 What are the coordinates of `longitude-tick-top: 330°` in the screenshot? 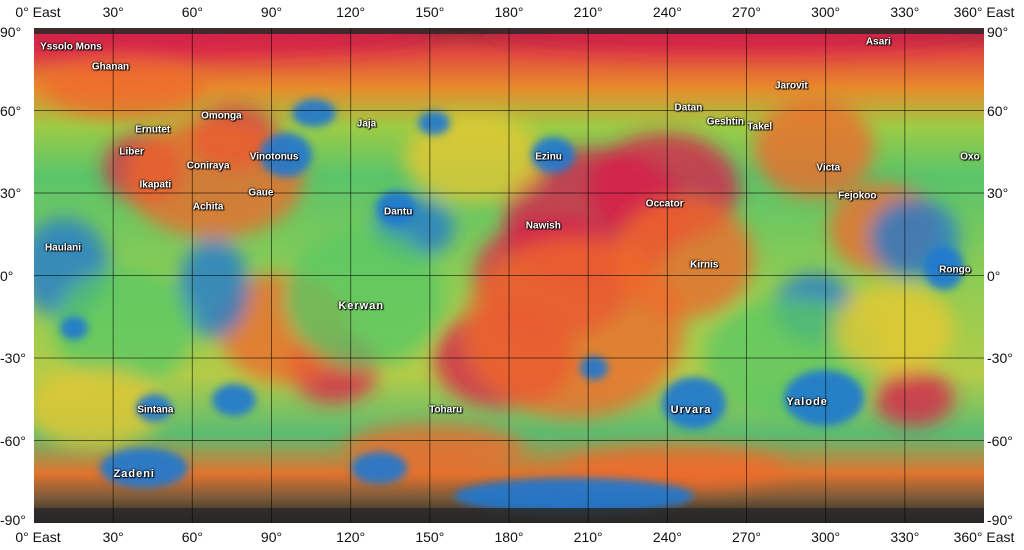 It's located at (905, 12).